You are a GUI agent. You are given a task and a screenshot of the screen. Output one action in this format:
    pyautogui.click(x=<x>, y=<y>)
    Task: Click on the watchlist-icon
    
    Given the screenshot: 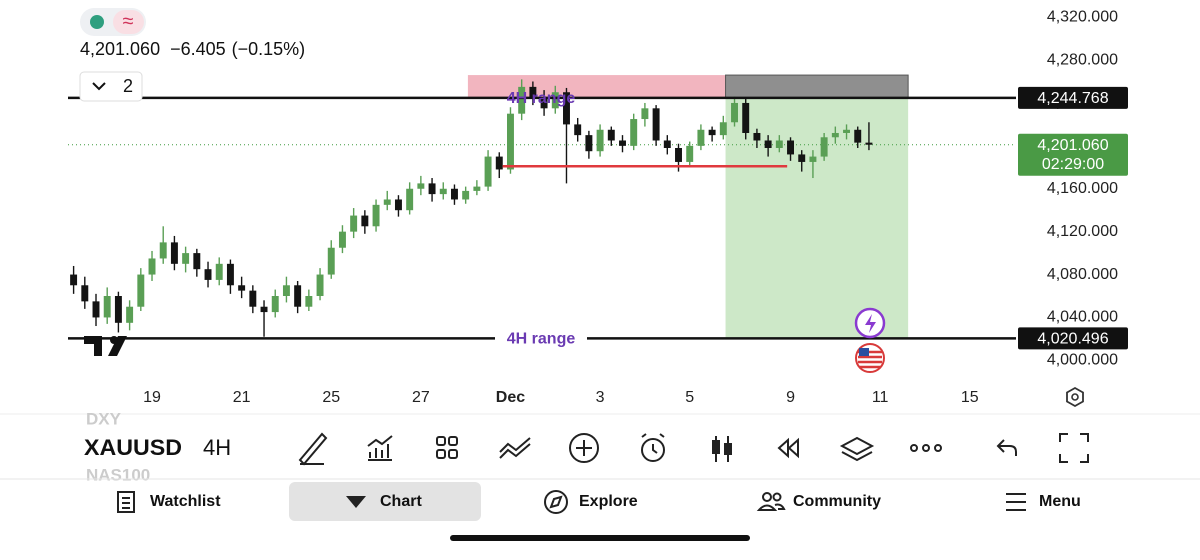 What is the action you would take?
    pyautogui.click(x=126, y=502)
    